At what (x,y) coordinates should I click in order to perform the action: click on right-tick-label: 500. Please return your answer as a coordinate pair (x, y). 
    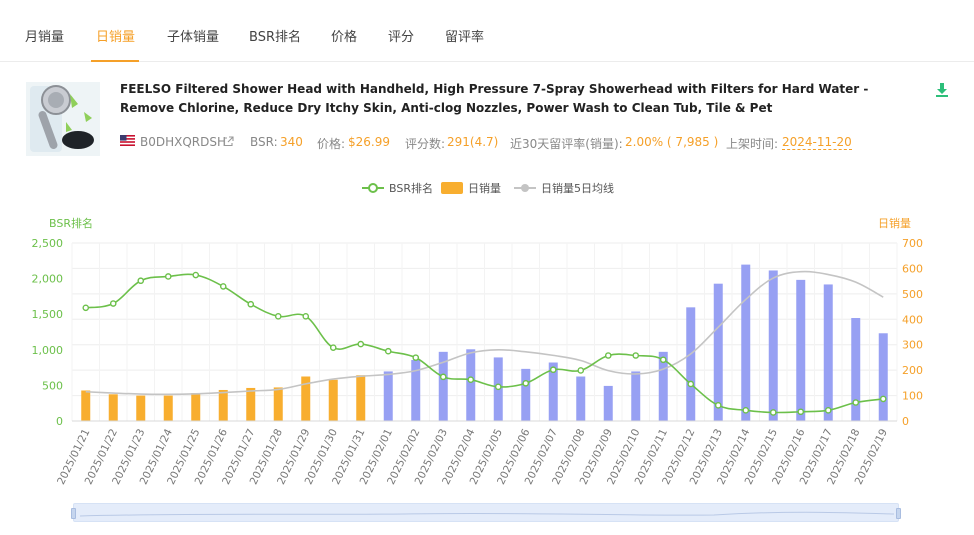
    Looking at the image, I should click on (912, 294).